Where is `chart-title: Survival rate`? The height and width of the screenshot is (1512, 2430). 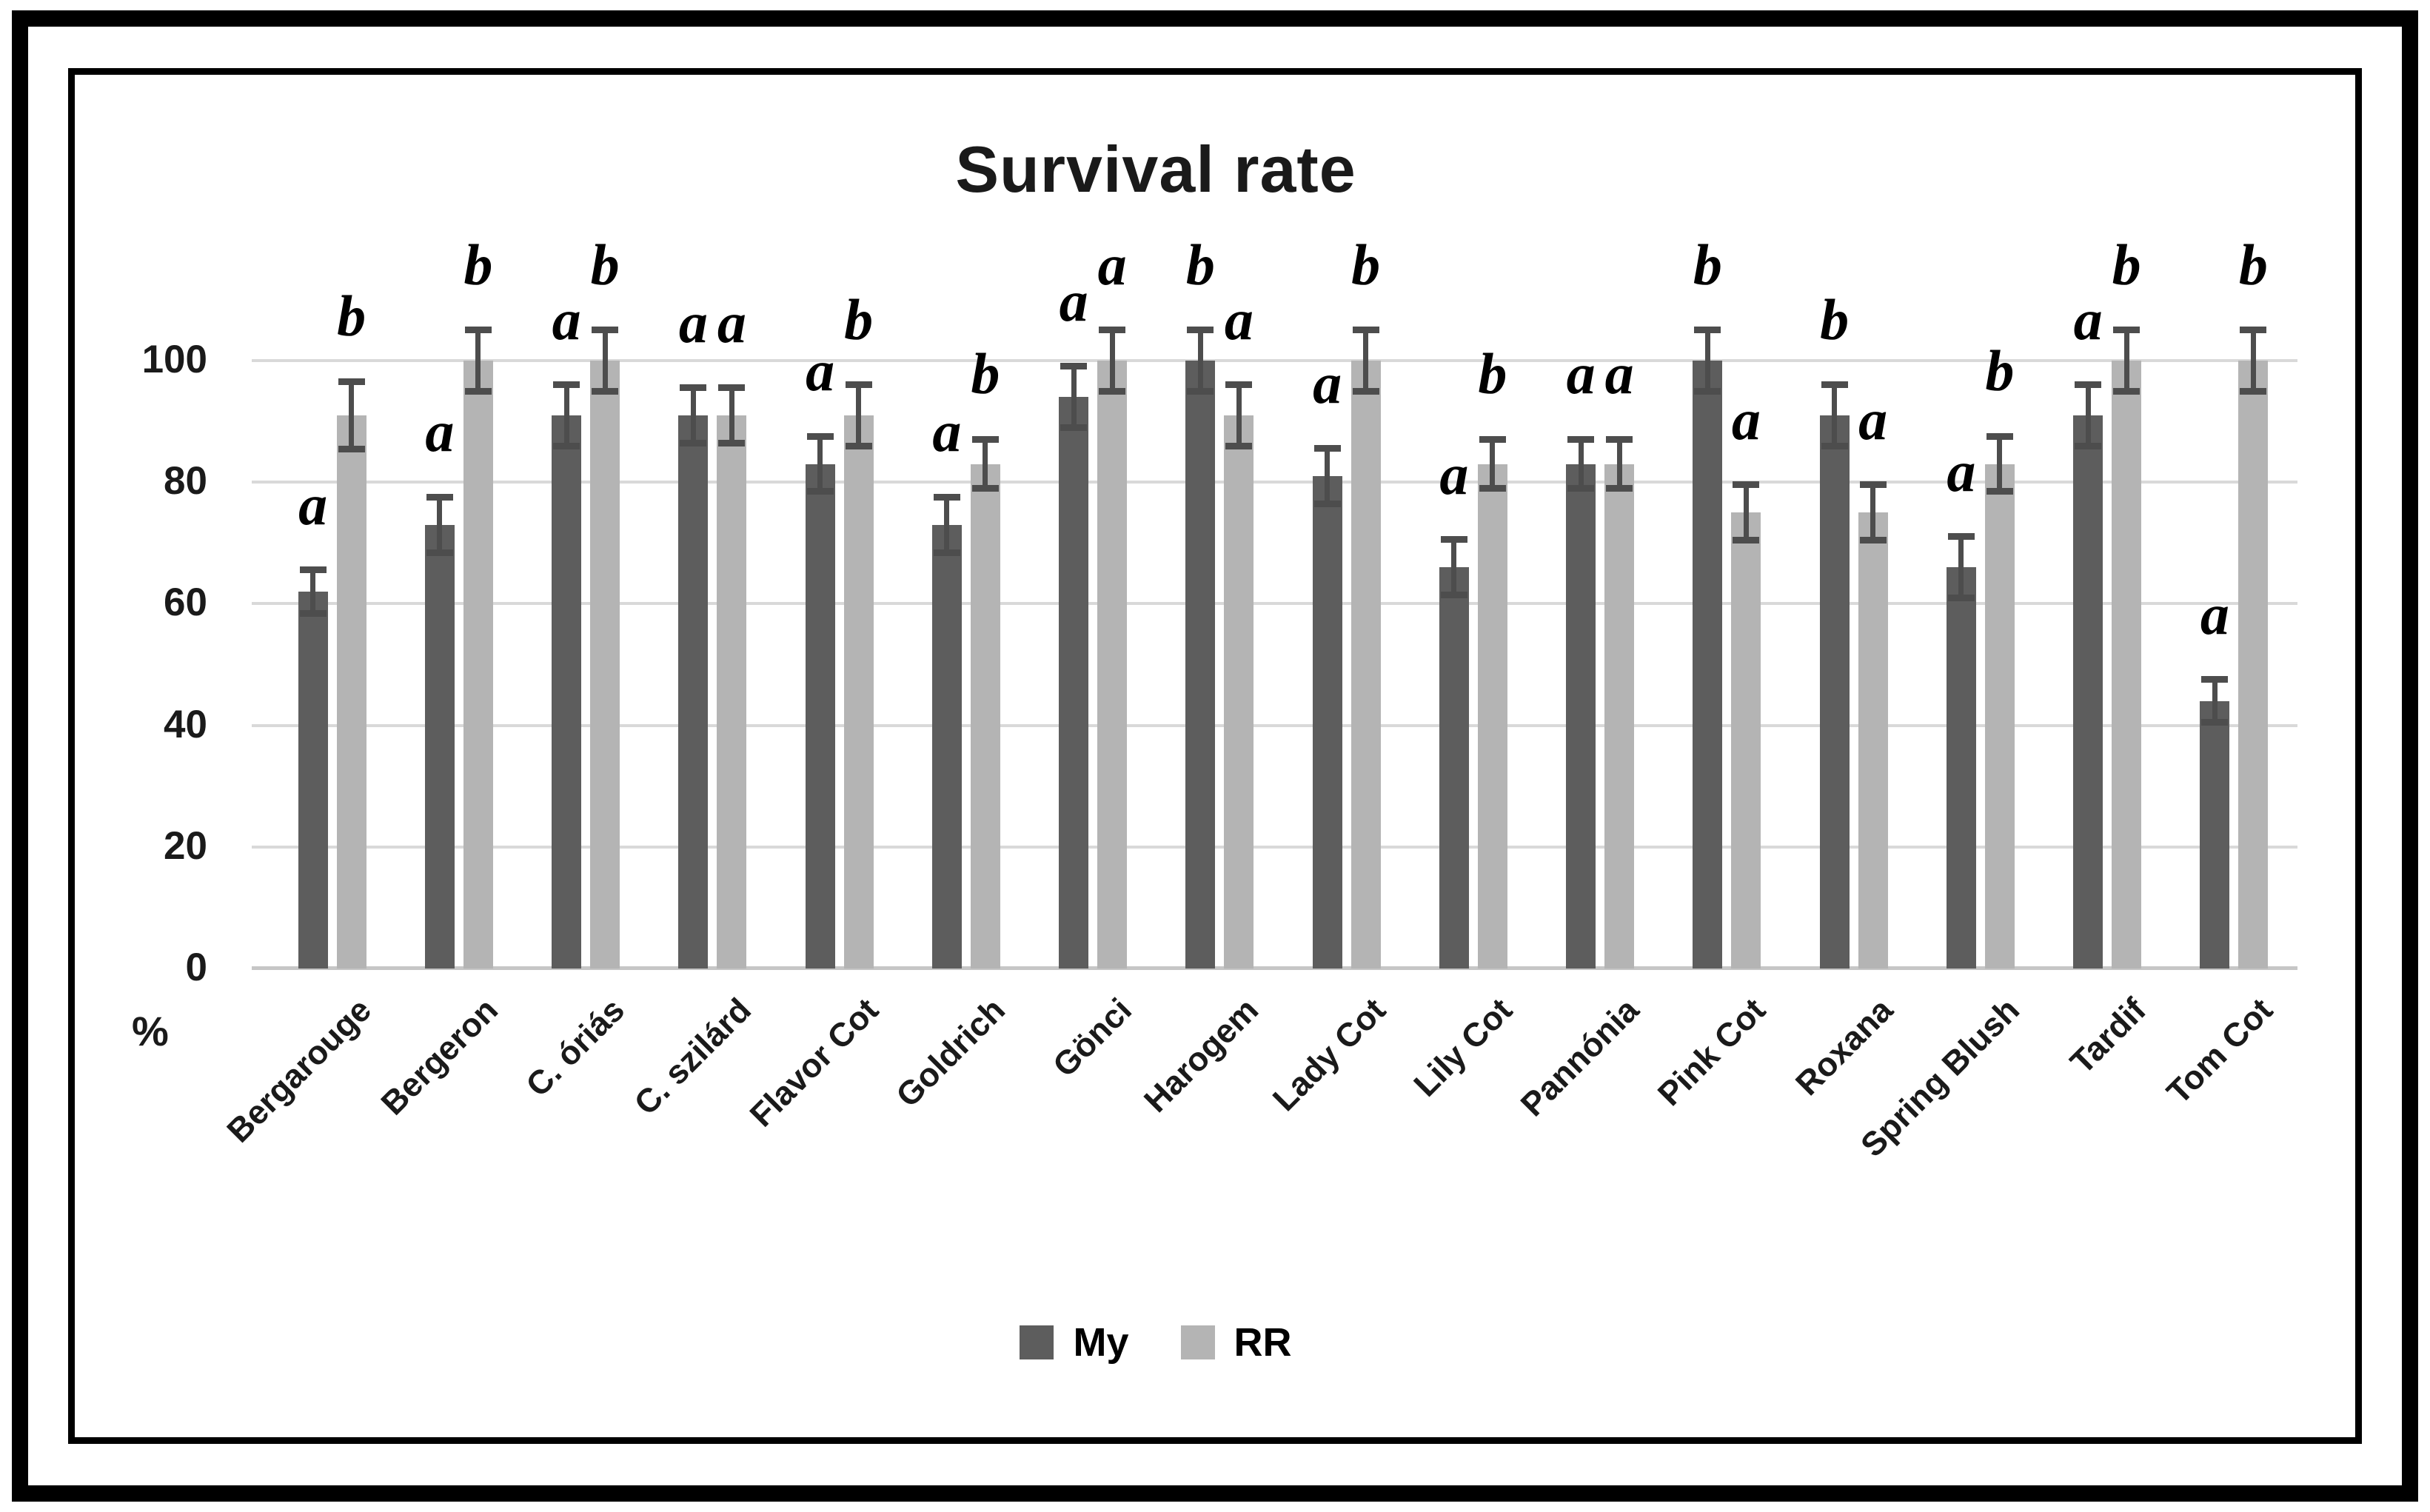
chart-title: Survival rate is located at coordinates (1155, 169).